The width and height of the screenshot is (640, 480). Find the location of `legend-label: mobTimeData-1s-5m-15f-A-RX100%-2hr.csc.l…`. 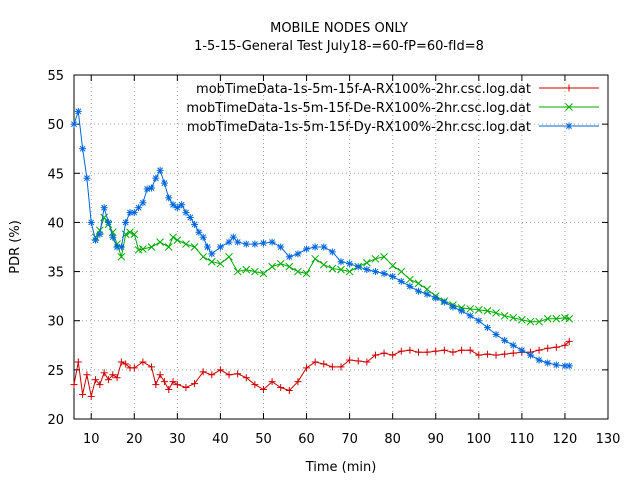

legend-label: mobTimeData-1s-5m-15f-A-RX100%-2hr.csc.l… is located at coordinates (363, 89).